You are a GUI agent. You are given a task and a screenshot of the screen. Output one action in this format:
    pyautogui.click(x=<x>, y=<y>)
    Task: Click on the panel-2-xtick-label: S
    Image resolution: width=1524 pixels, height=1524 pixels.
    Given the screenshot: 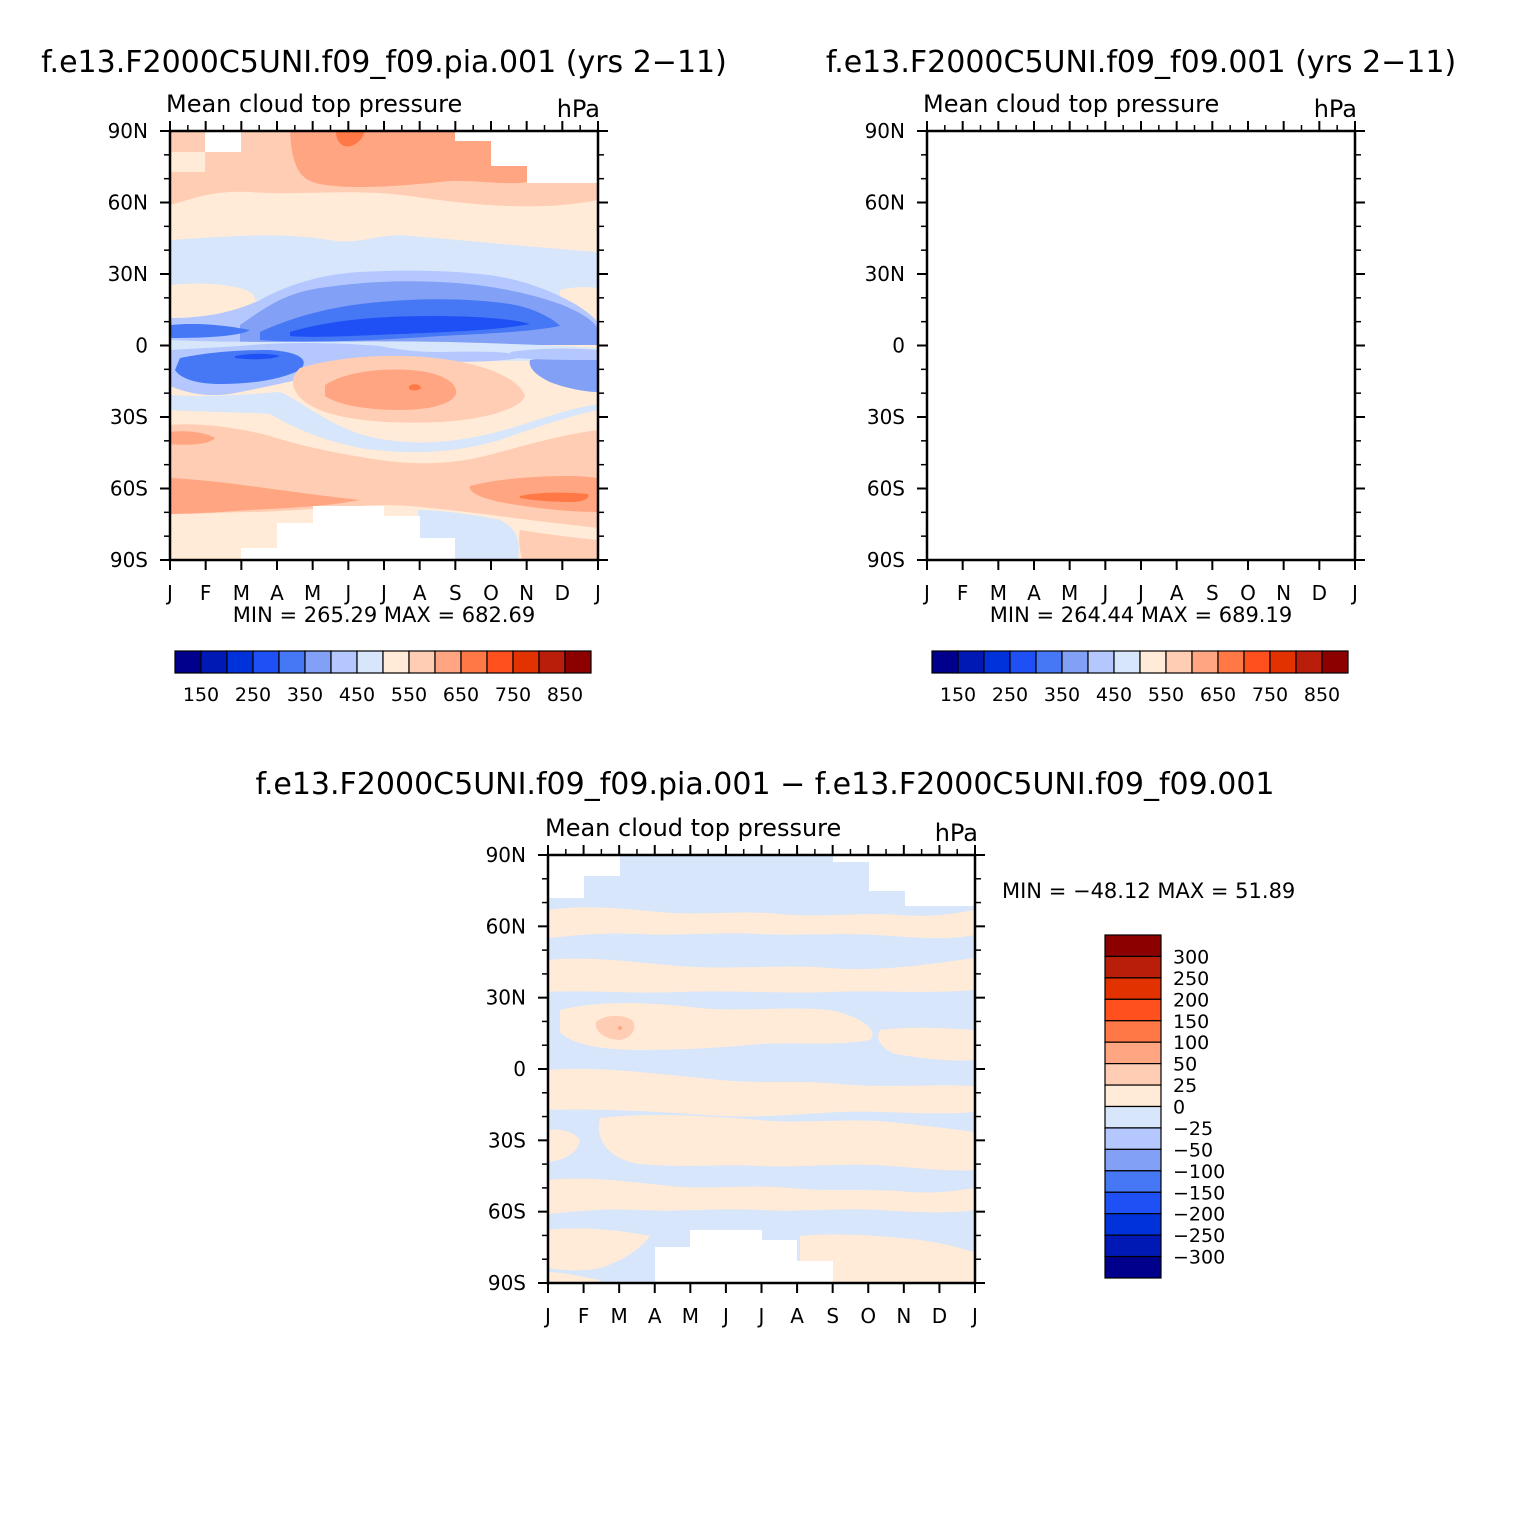 What is the action you would take?
    pyautogui.click(x=1212, y=593)
    